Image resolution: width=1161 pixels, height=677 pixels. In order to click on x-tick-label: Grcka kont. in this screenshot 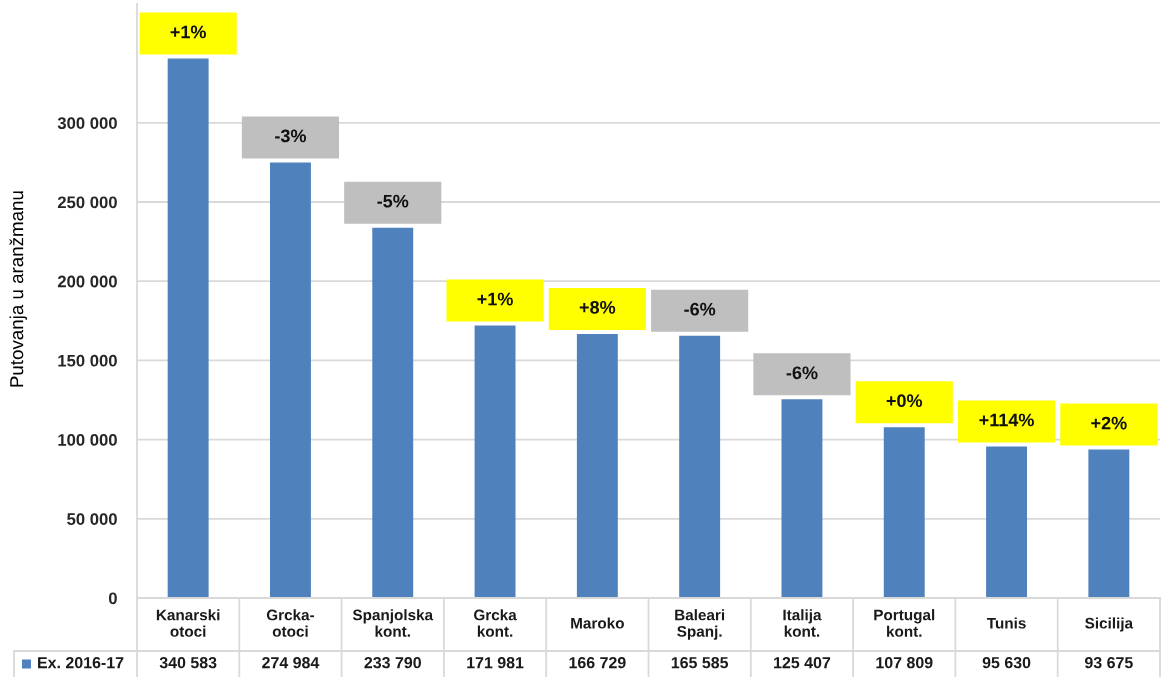, I will do `click(495, 623)`.